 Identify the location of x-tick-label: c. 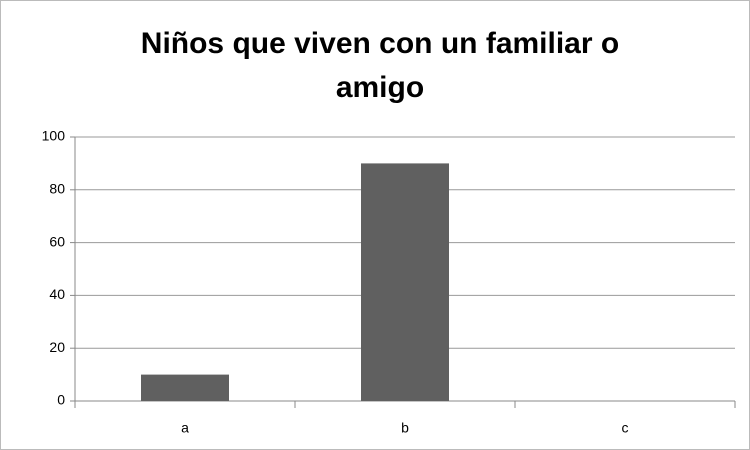
(625, 428).